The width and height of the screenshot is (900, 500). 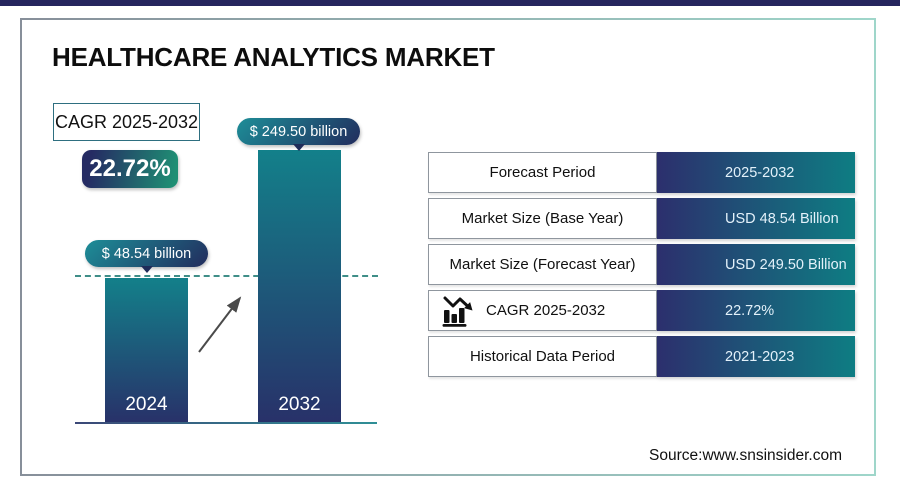 What do you see at coordinates (756, 310) in the screenshot?
I see `table-row-value: 22.72%` at bounding box center [756, 310].